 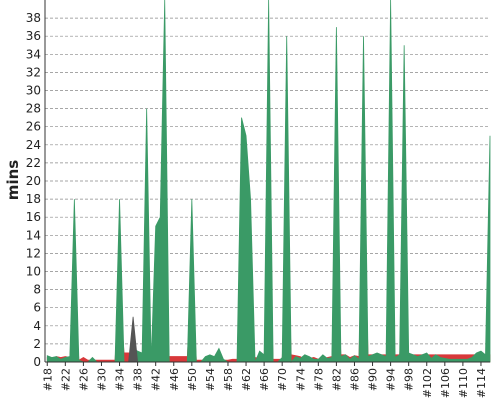 What do you see at coordinates (33, 109) in the screenshot?
I see `y-tick-label: 28` at bounding box center [33, 109].